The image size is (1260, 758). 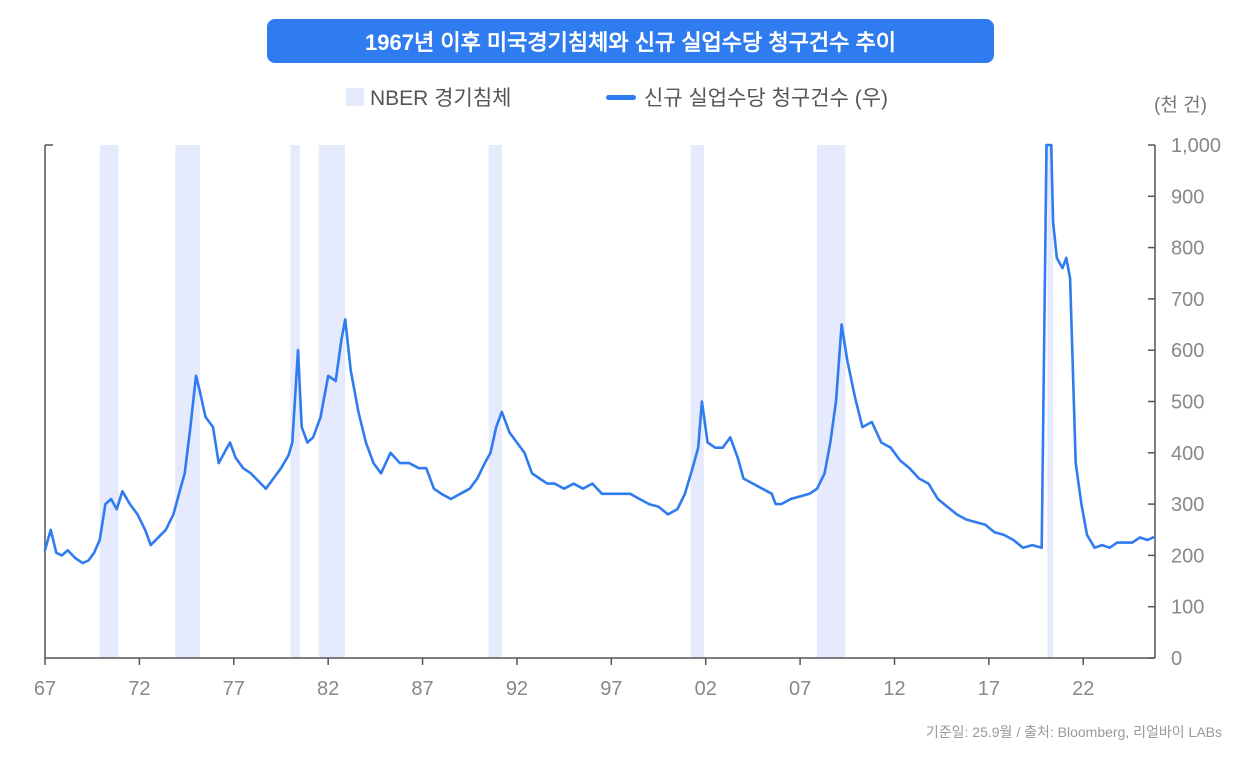 What do you see at coordinates (1187, 351) in the screenshot?
I see `y-tick-label: 600` at bounding box center [1187, 351].